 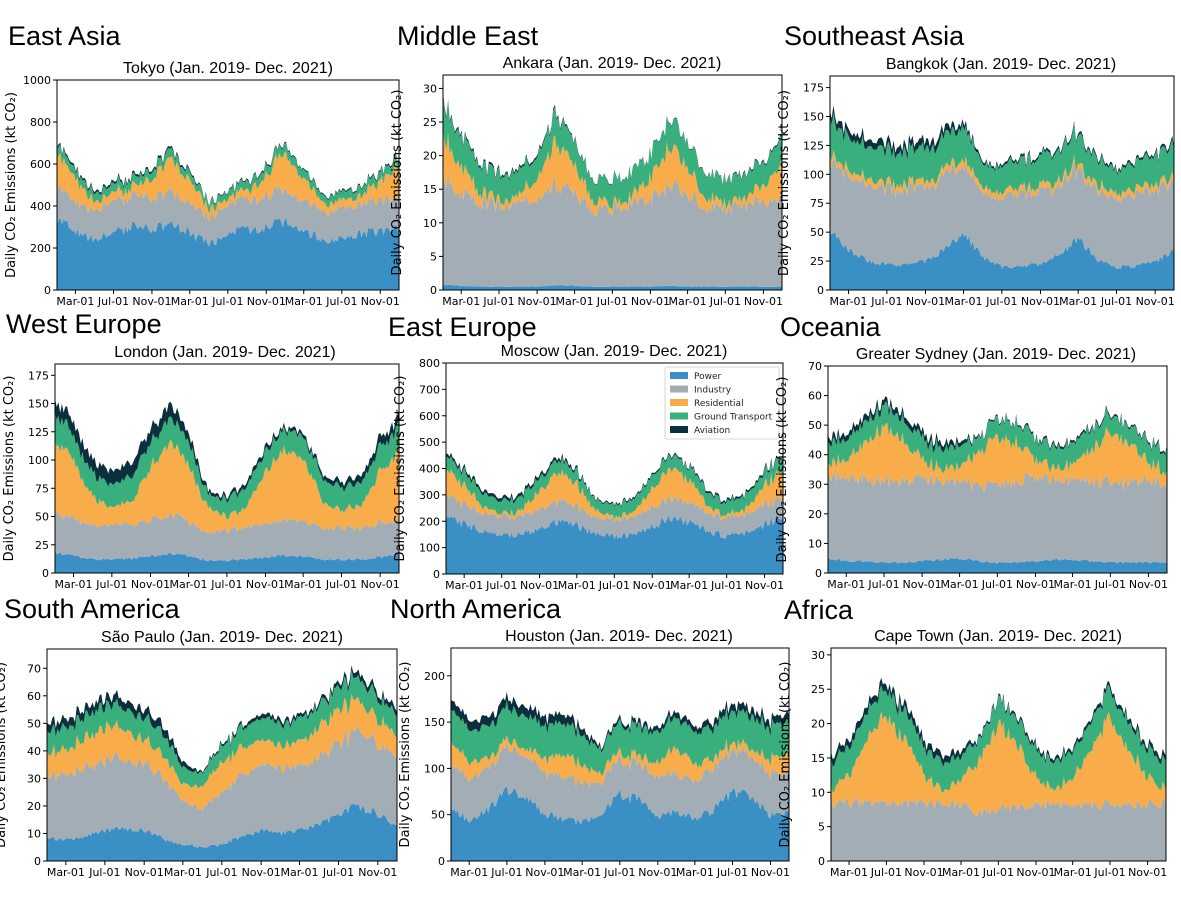 What do you see at coordinates (679, 402) in the screenshot?
I see `legend-swatch-residential` at bounding box center [679, 402].